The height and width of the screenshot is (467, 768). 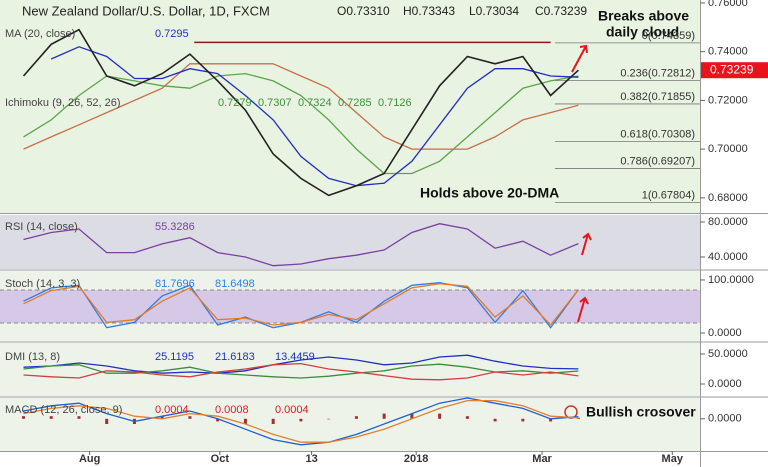 I want to click on x-tick-label: 2018, so click(x=416, y=459).